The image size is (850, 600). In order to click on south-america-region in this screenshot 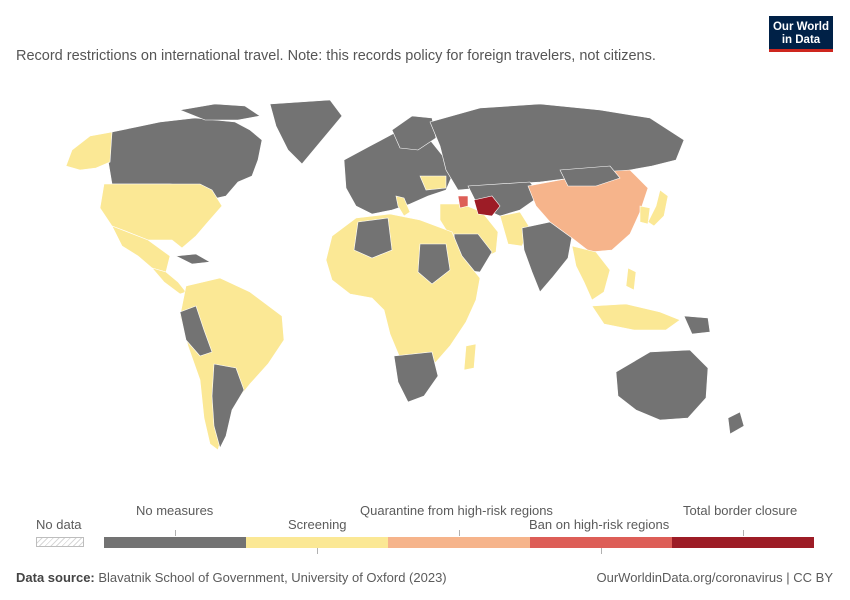, I will do `click(232, 364)`.